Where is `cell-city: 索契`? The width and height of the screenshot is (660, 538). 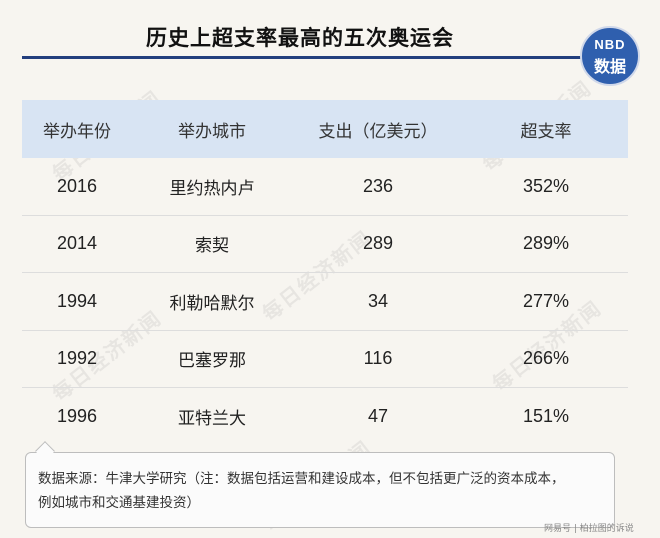
cell-city: 索契 is located at coordinates (212, 246).